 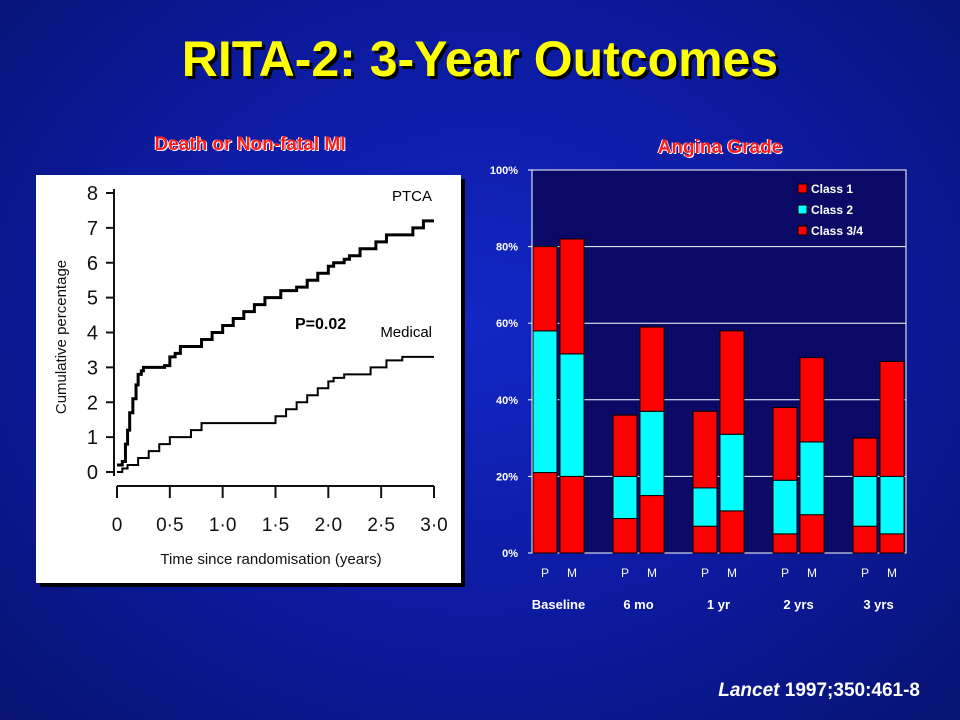 What do you see at coordinates (328, 525) in the screenshot?
I see `km-x-tick-label: 2·0` at bounding box center [328, 525].